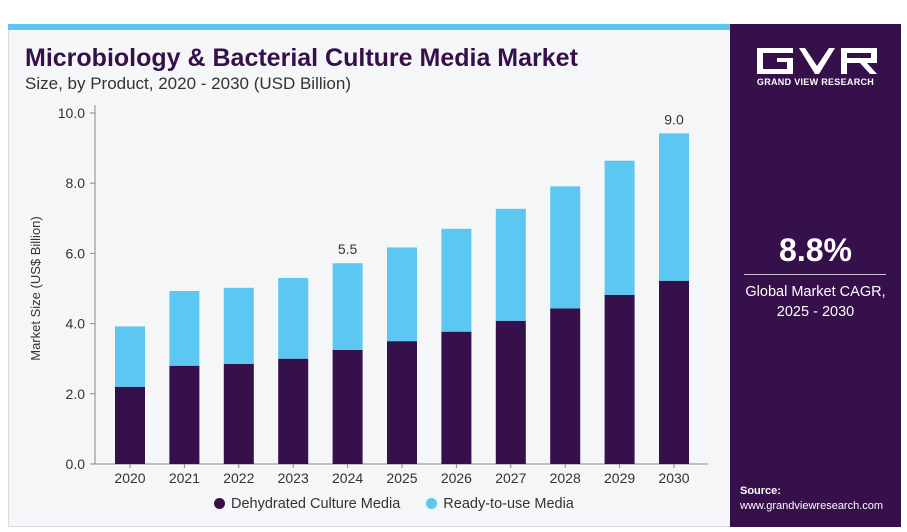 The image size is (907, 532). What do you see at coordinates (456, 280) in the screenshot?
I see `bar-ready-to-use-2026` at bounding box center [456, 280].